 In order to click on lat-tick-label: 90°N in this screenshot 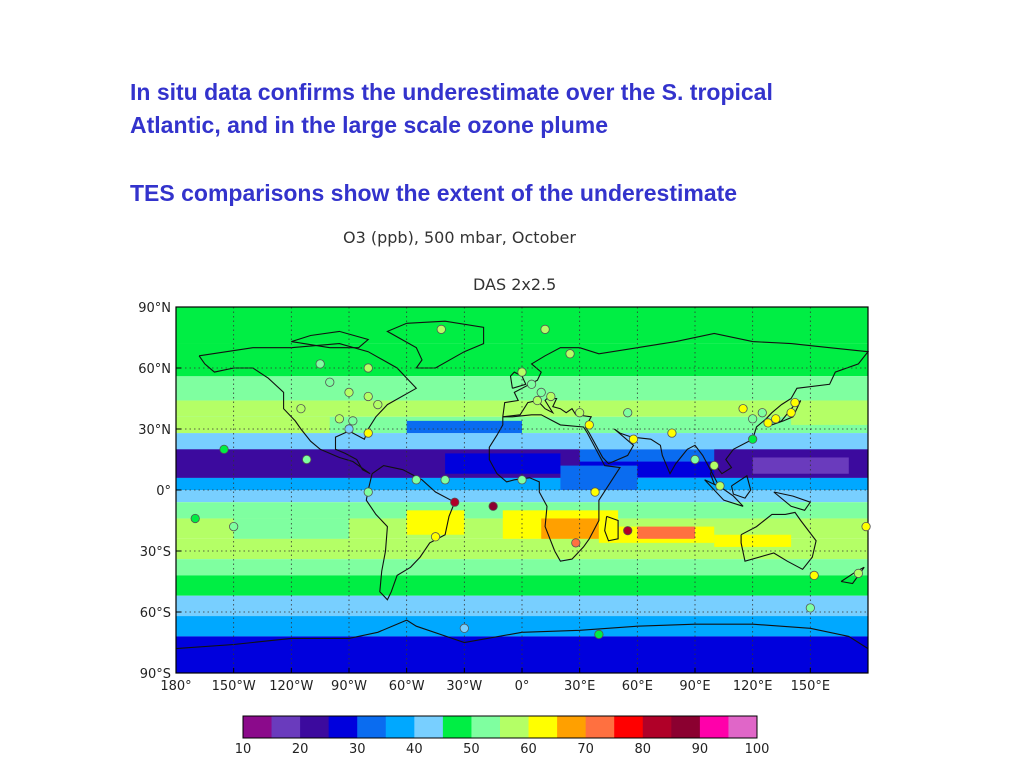, I will do `click(154, 308)`.